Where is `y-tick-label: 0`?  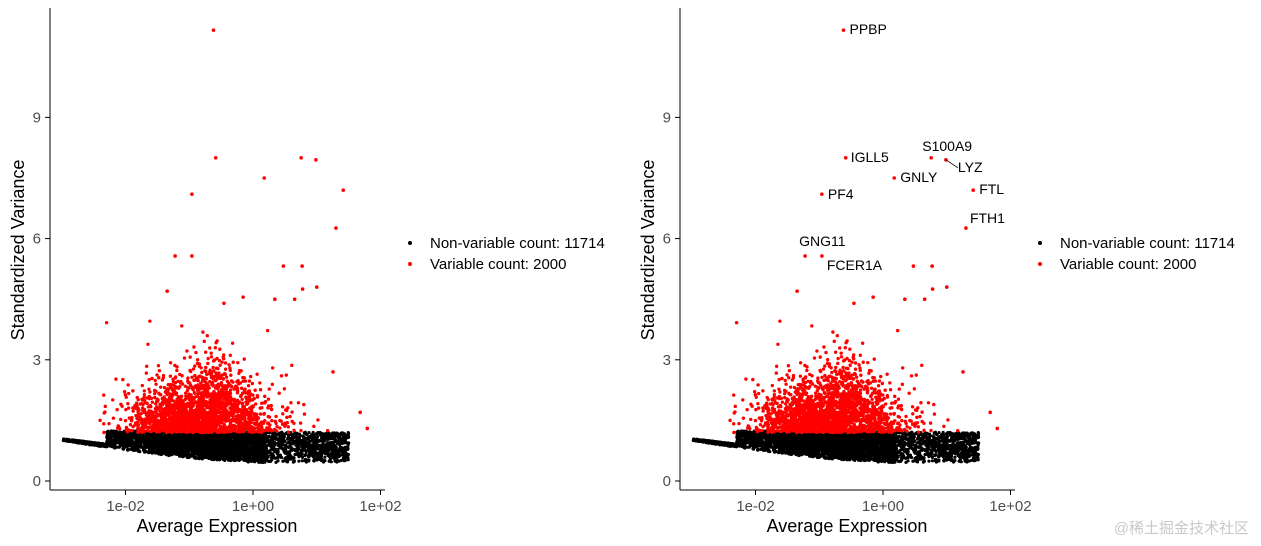 y-tick-label: 0 is located at coordinates (37, 481).